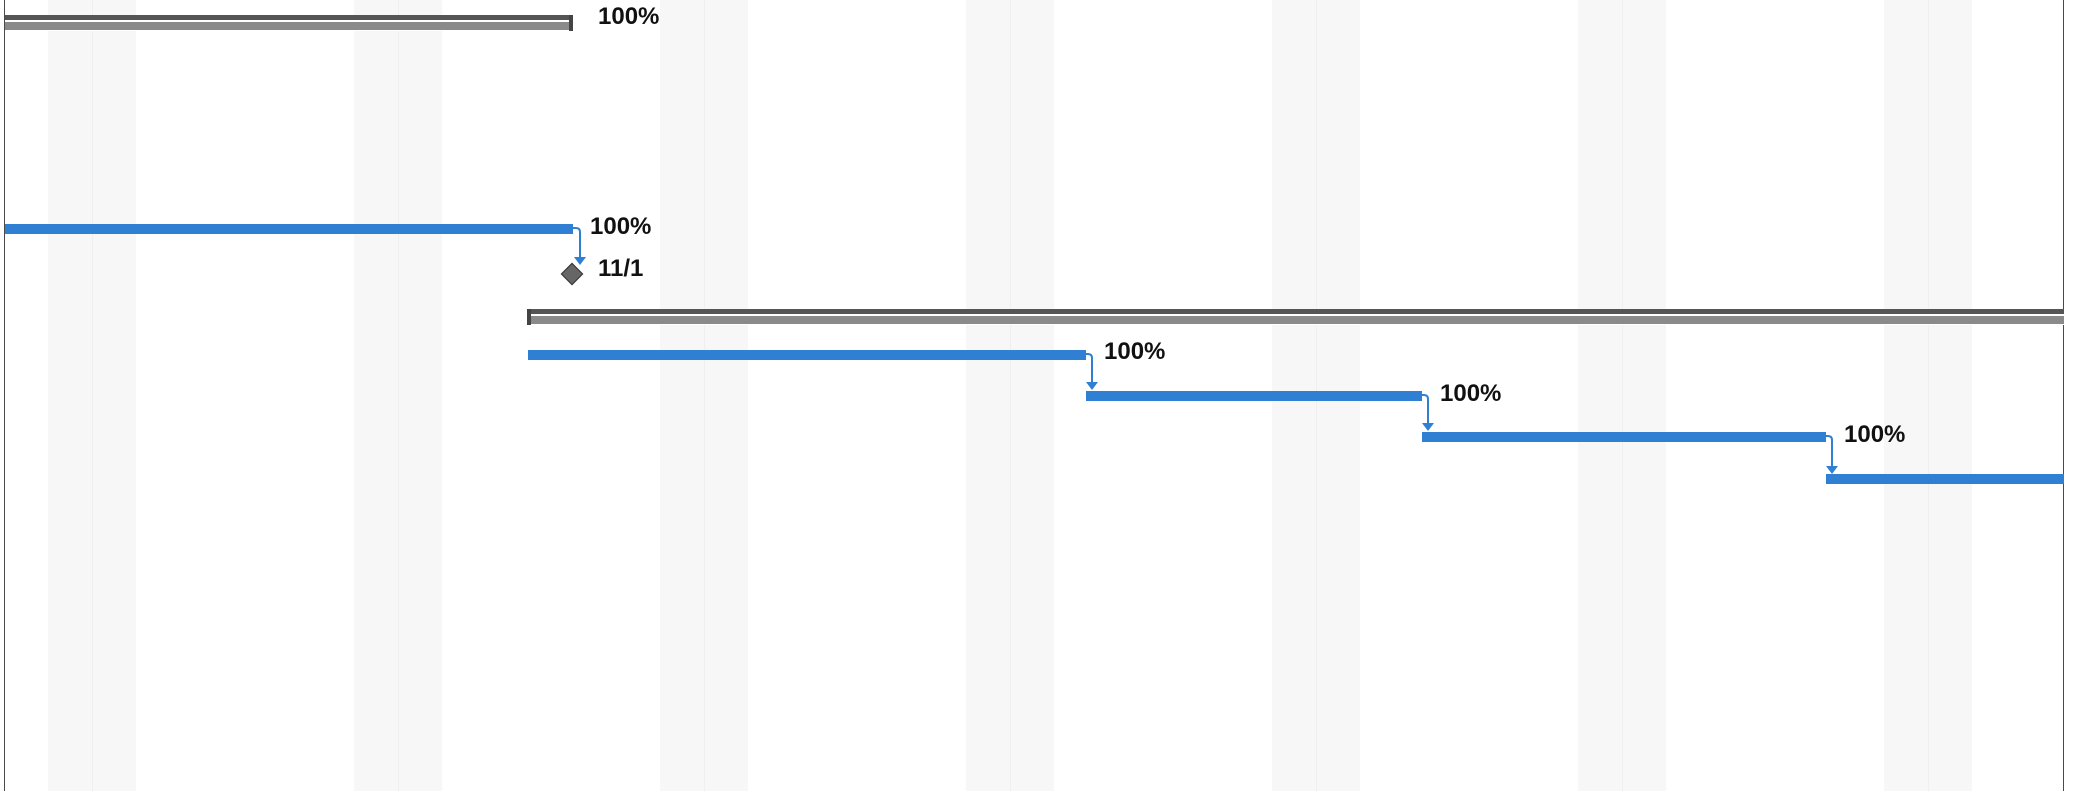 The image size is (2073, 791). What do you see at coordinates (529, 317) in the screenshot?
I see `summary-bar-start-cap` at bounding box center [529, 317].